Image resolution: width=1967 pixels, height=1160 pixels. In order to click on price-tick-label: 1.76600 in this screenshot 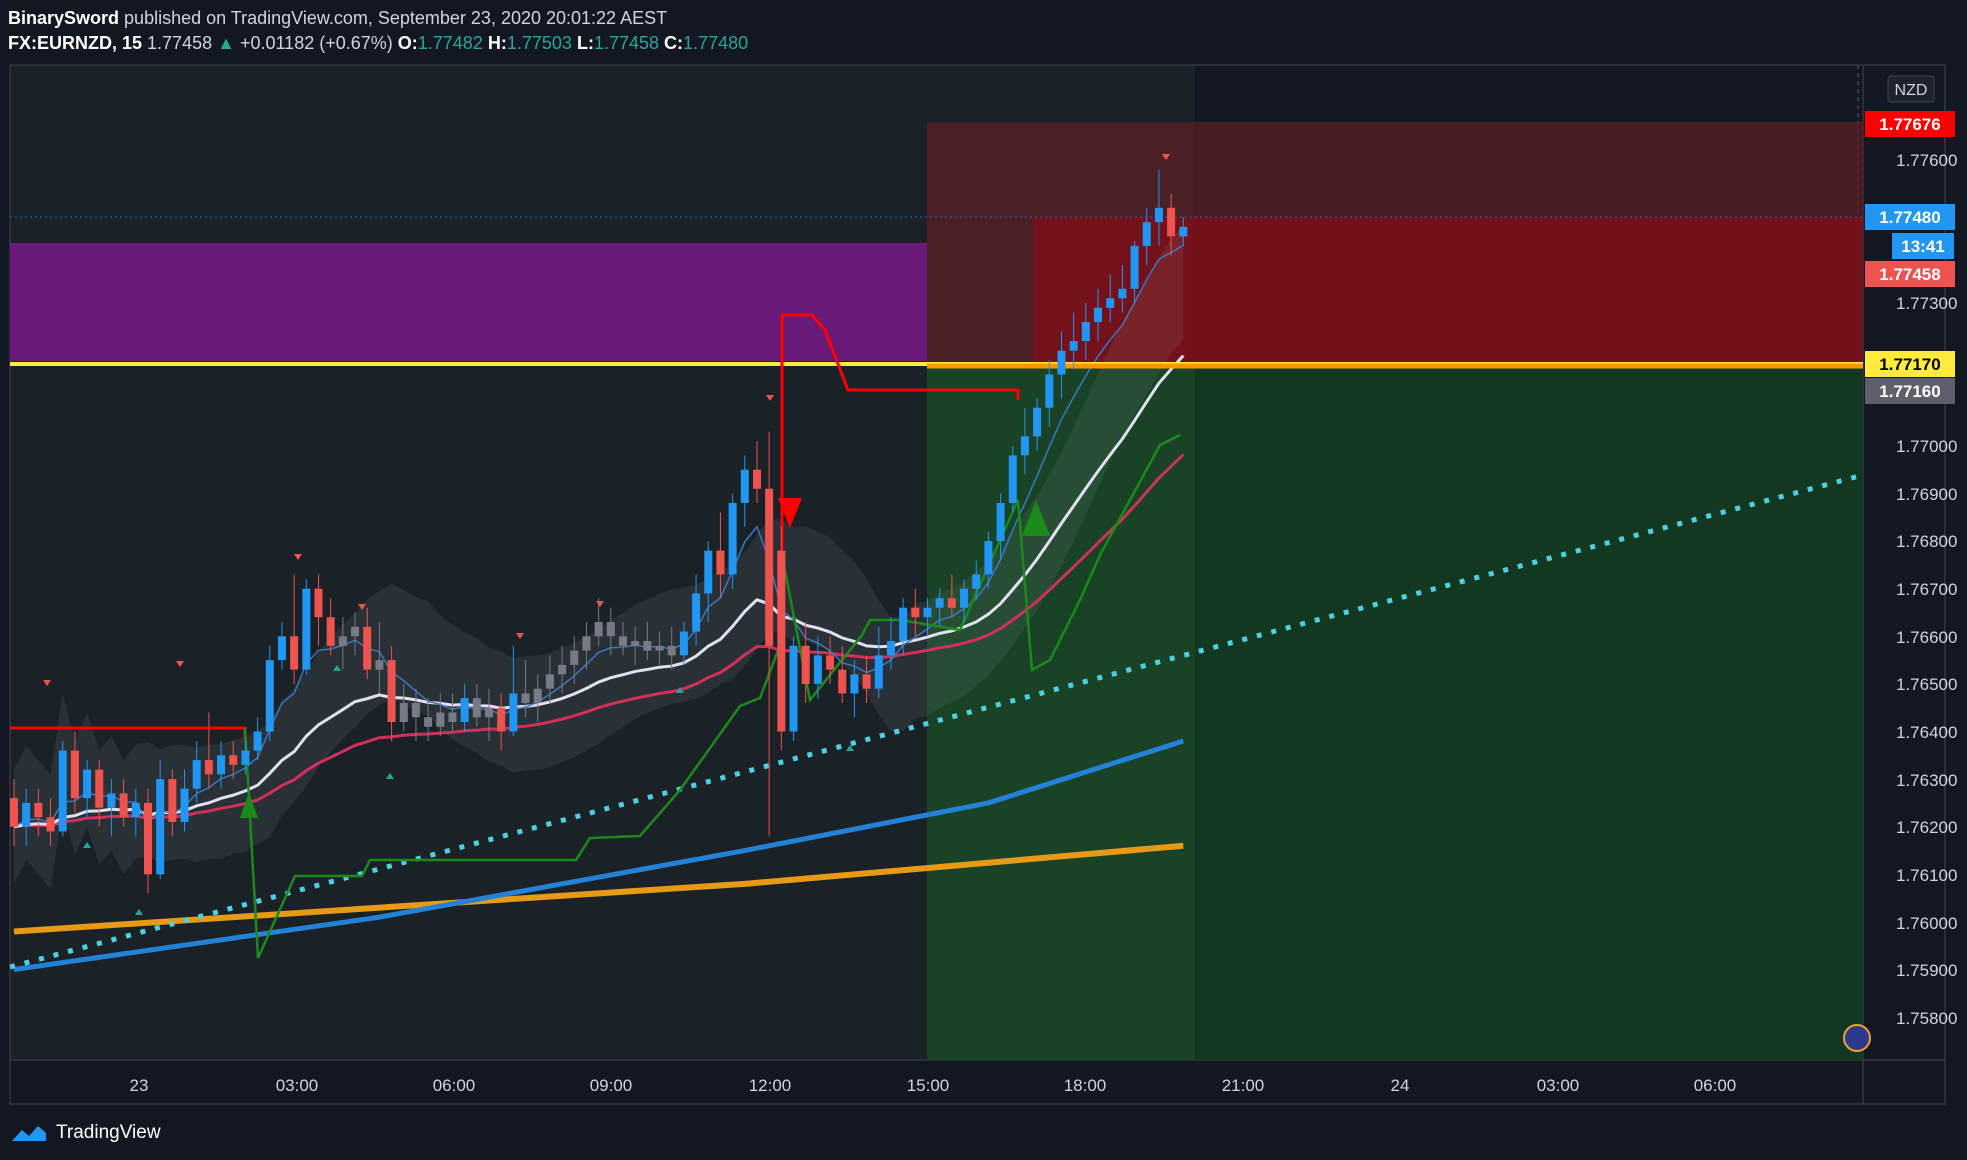, I will do `click(1926, 637)`.